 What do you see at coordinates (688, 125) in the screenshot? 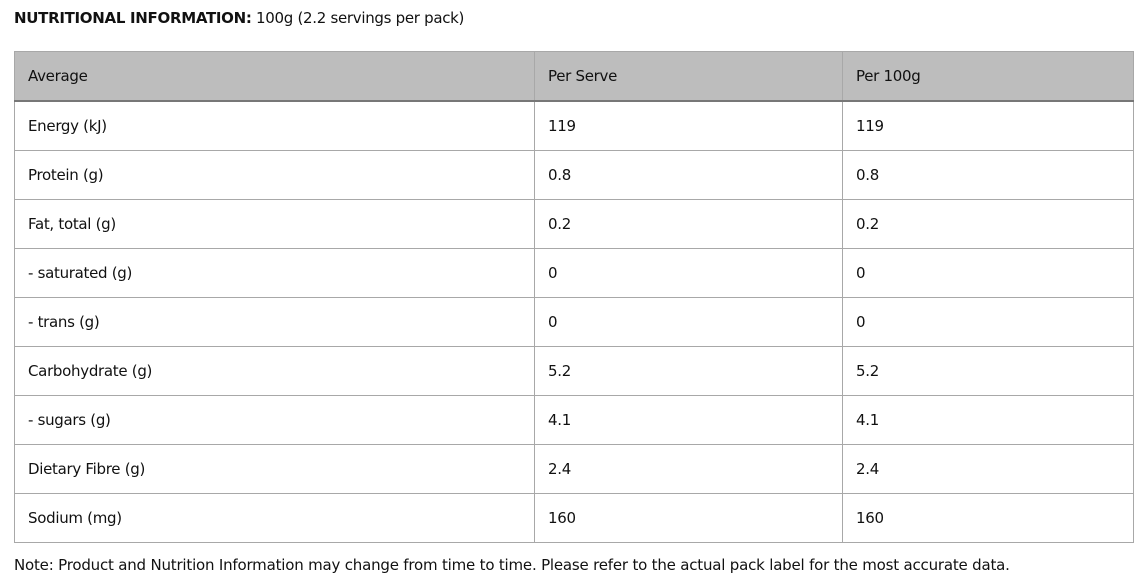
I see `per-serve-value: 119` at bounding box center [688, 125].